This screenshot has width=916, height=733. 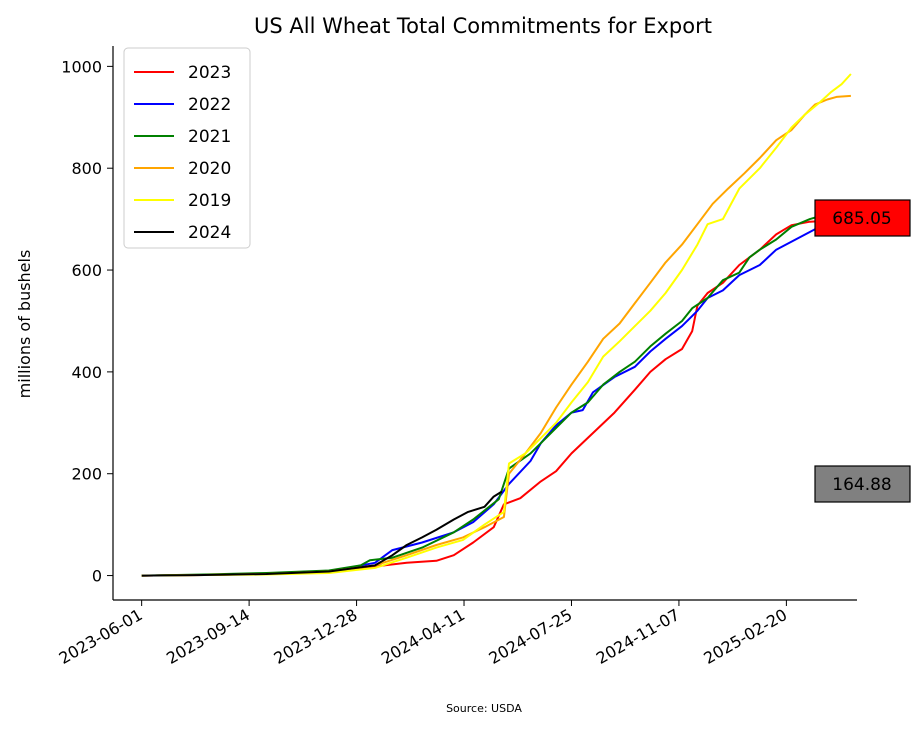 I want to click on x-tick-label: 2023-06-01, so click(x=101, y=636).